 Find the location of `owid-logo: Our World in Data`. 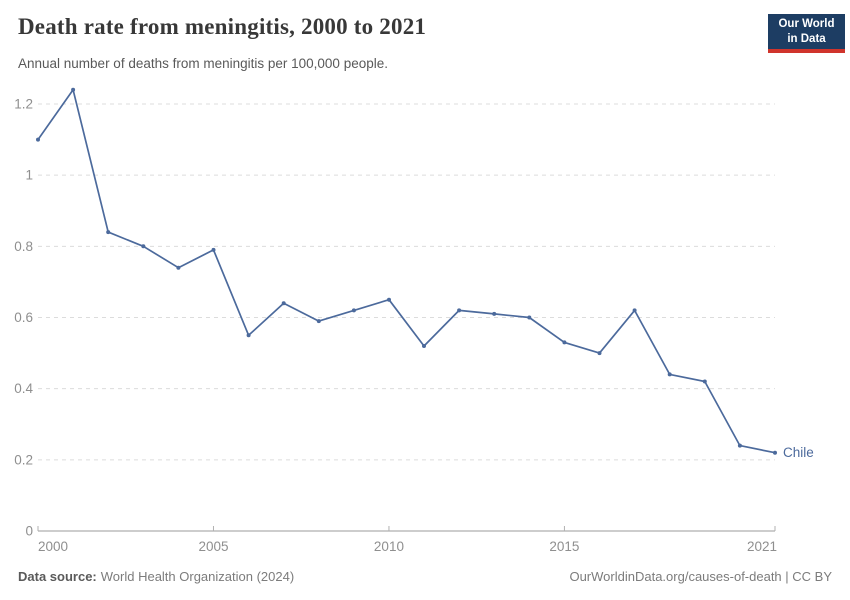

owid-logo: Our World in Data is located at coordinates (806, 34).